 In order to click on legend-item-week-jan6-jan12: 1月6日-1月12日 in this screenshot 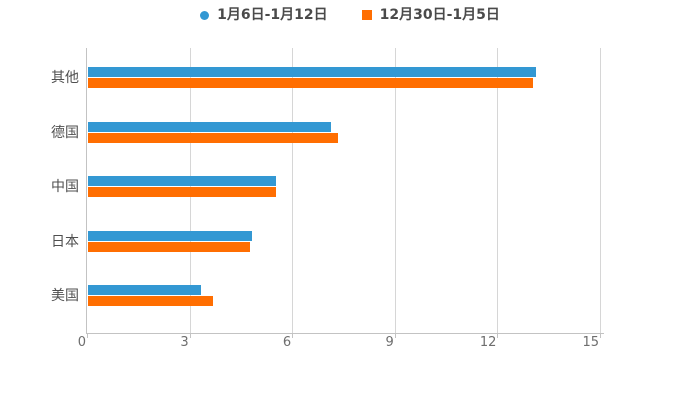, I will do `click(264, 15)`.